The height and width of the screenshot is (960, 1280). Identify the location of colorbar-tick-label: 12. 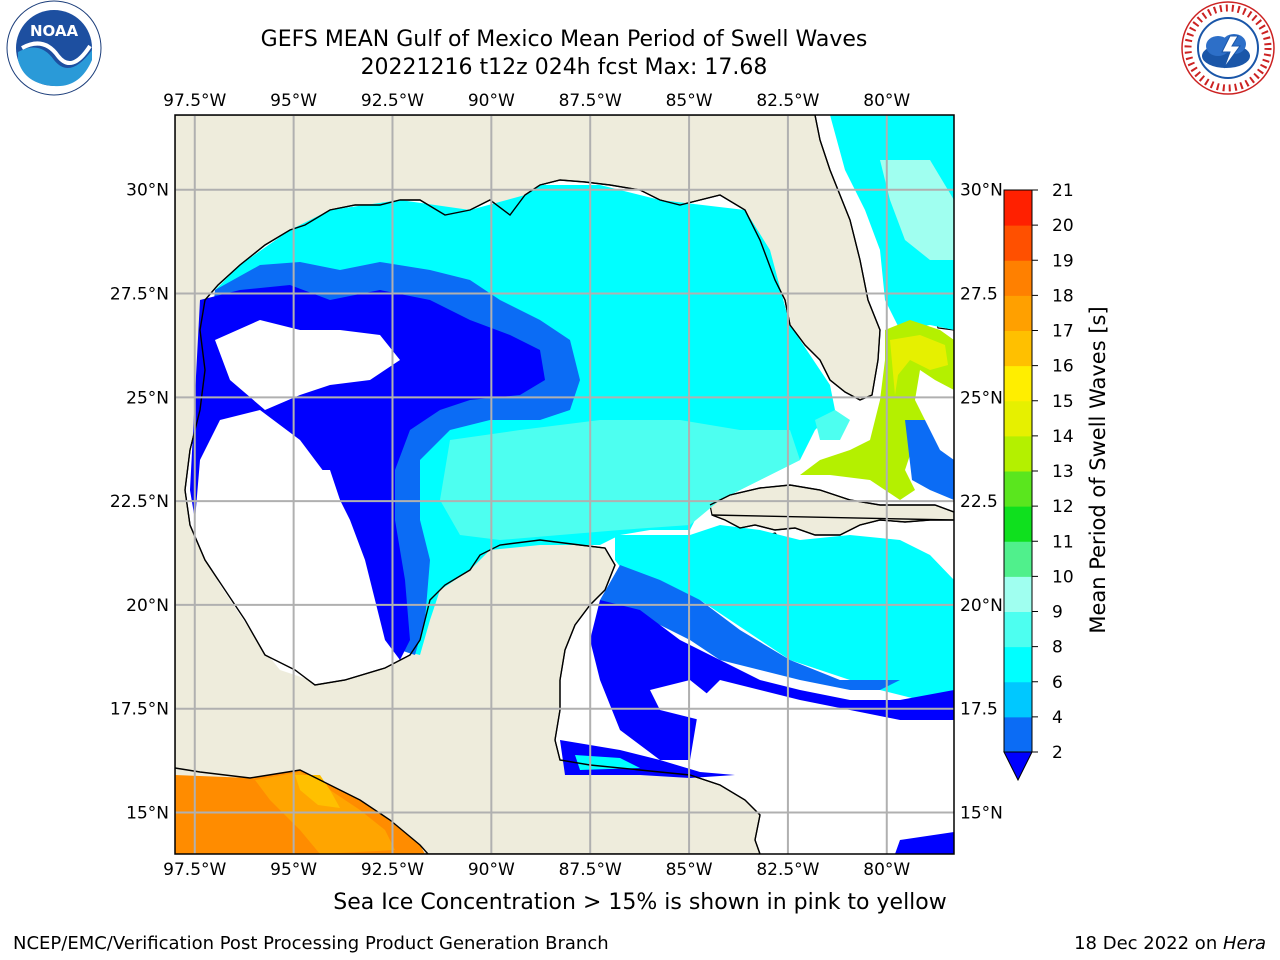
(1063, 507).